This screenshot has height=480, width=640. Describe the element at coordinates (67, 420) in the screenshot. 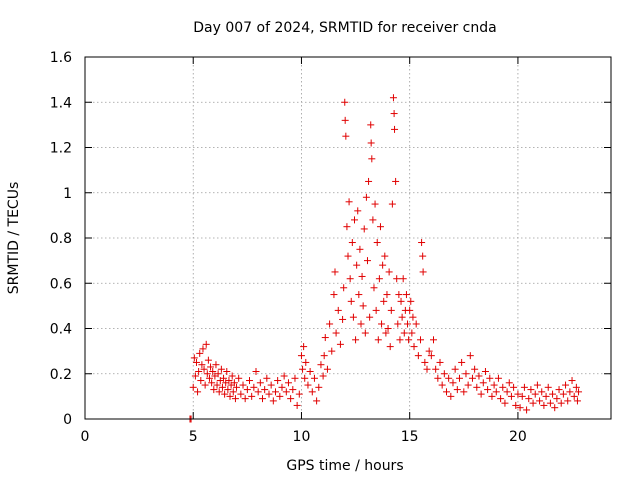

I see `y-tick-label: 0` at that location.